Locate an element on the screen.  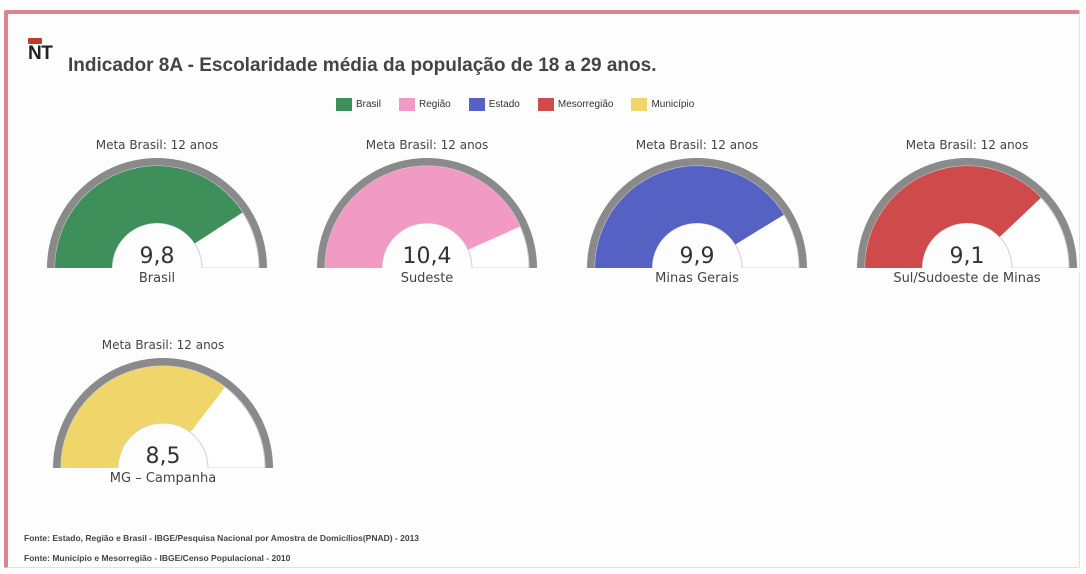
legend-item: Estado is located at coordinates (494, 104).